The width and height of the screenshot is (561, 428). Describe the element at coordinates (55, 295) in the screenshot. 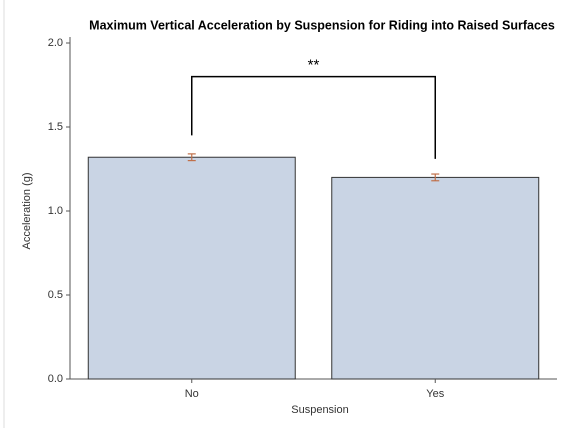

I see `y-tick-label: 0.5` at that location.